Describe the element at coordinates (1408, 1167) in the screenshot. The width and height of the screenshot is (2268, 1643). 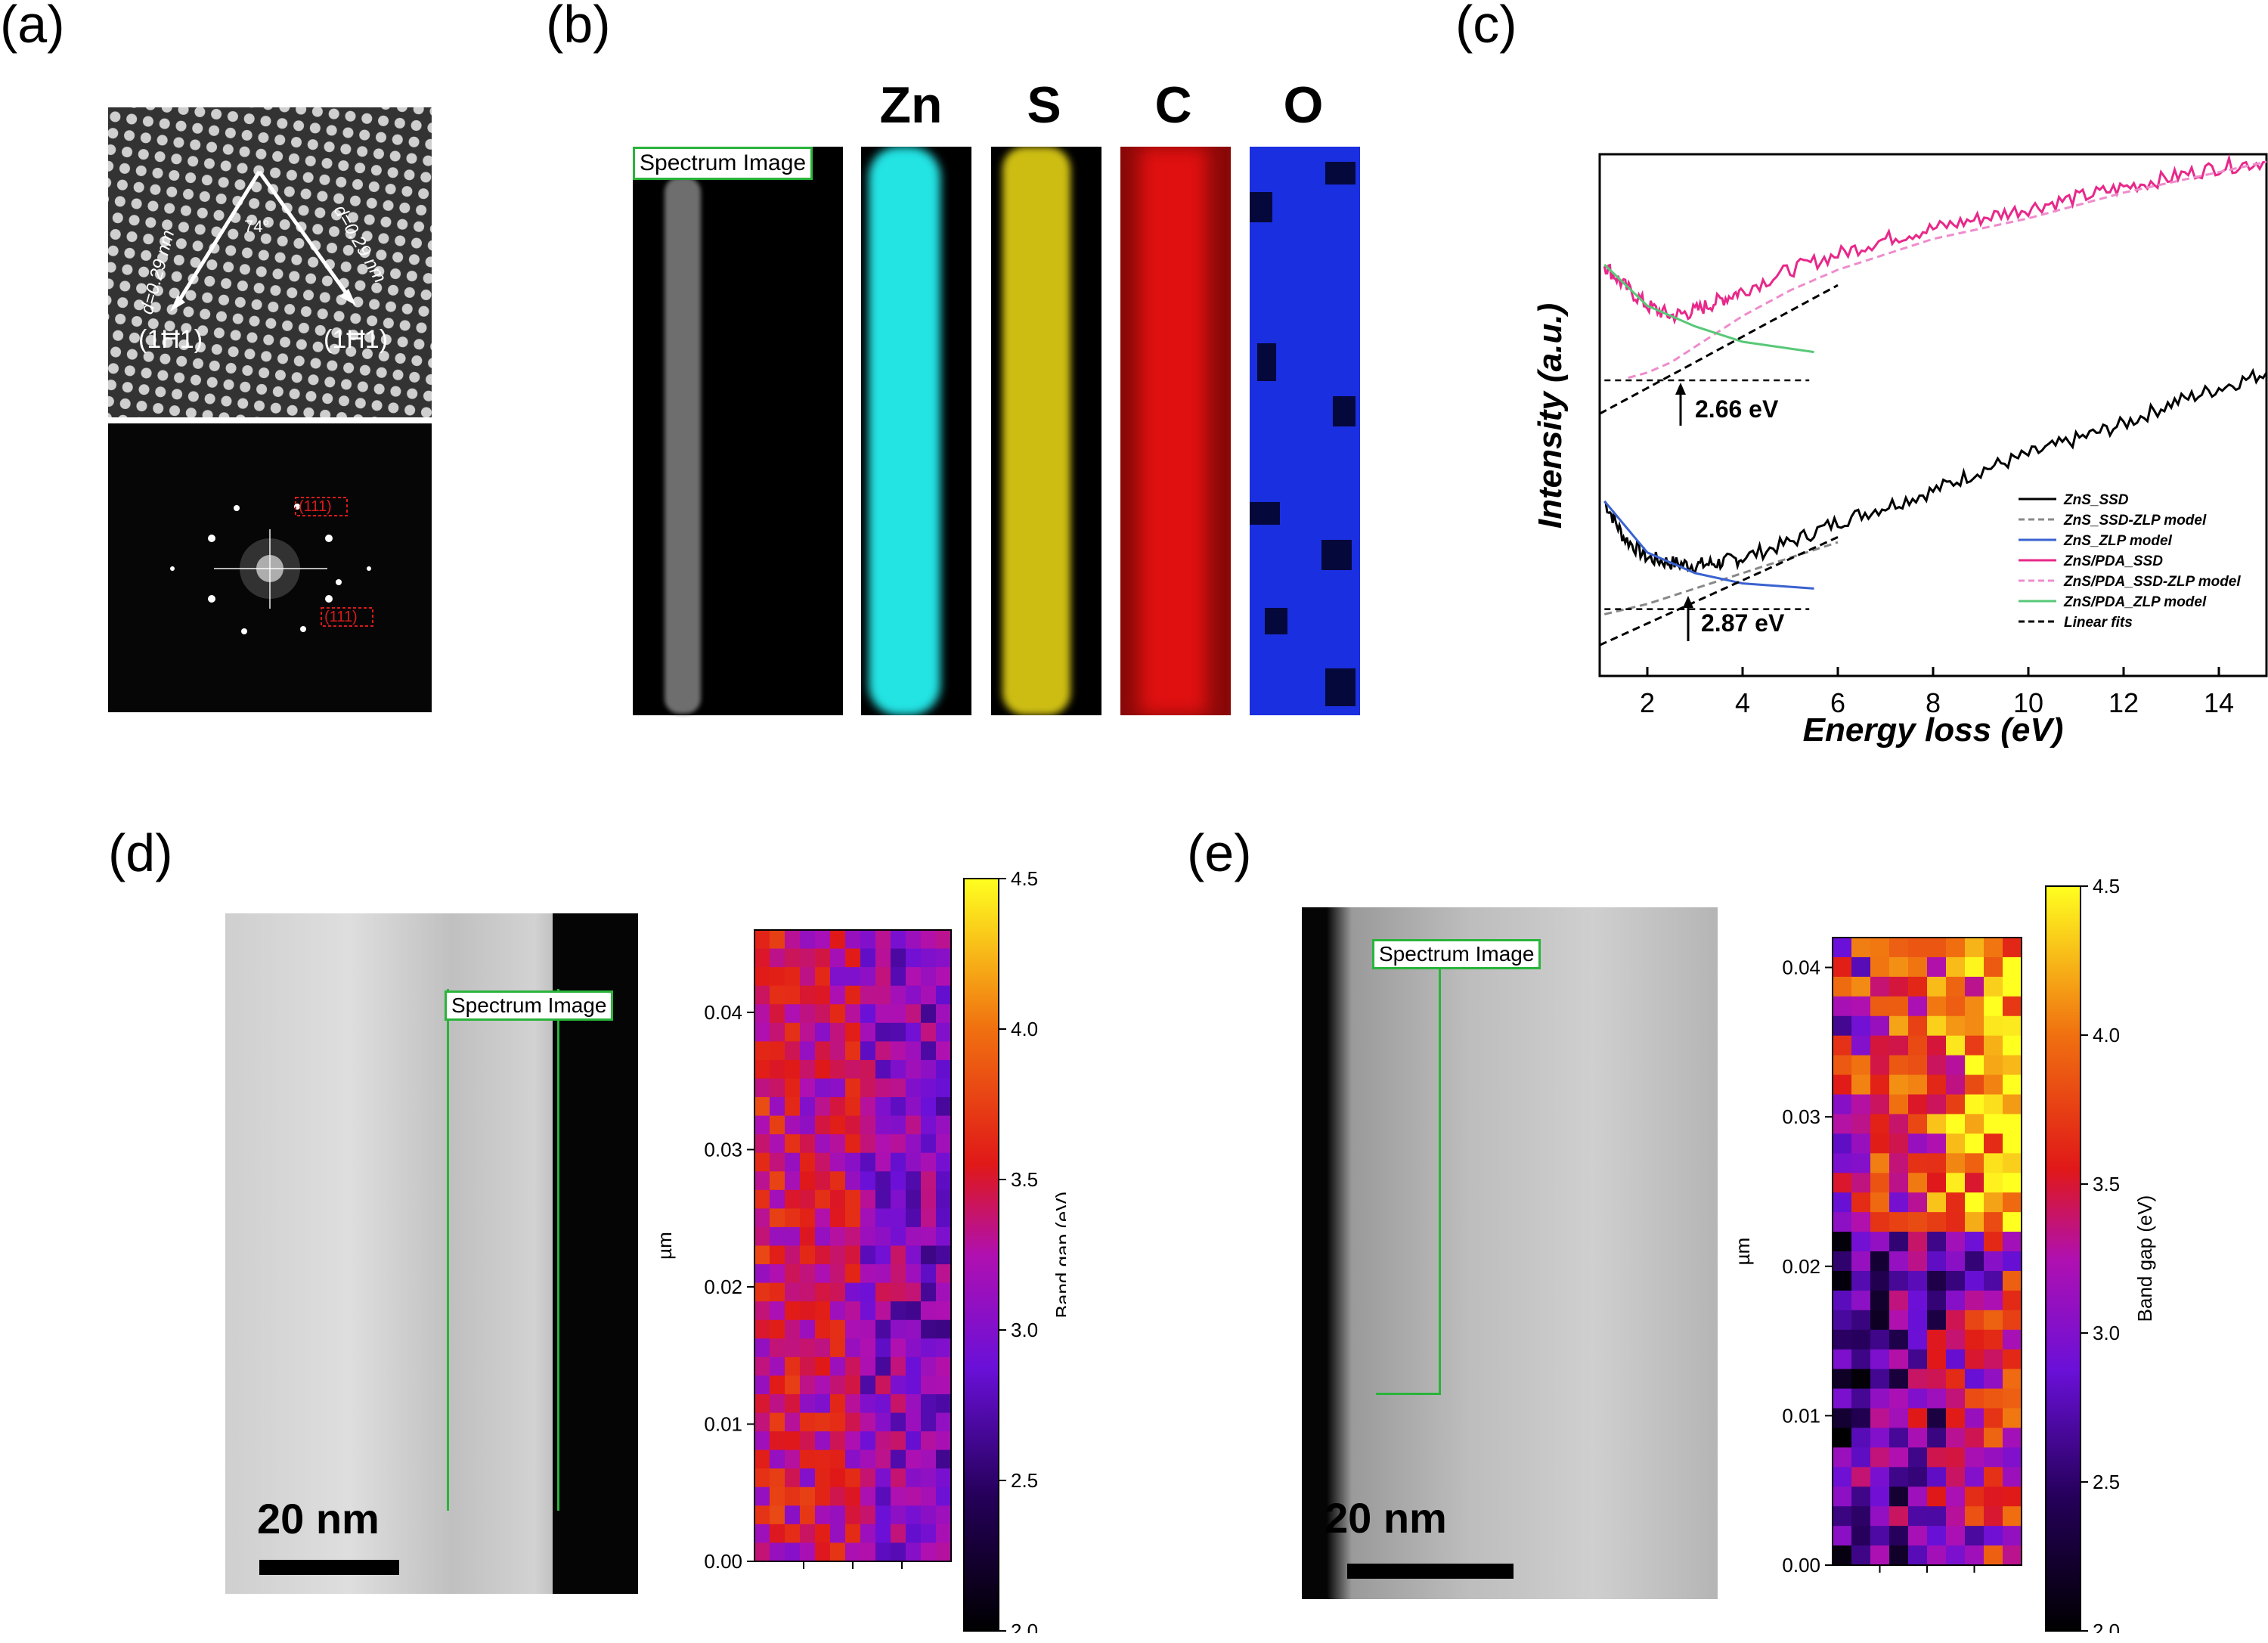
I see `spectrum-region-e` at that location.